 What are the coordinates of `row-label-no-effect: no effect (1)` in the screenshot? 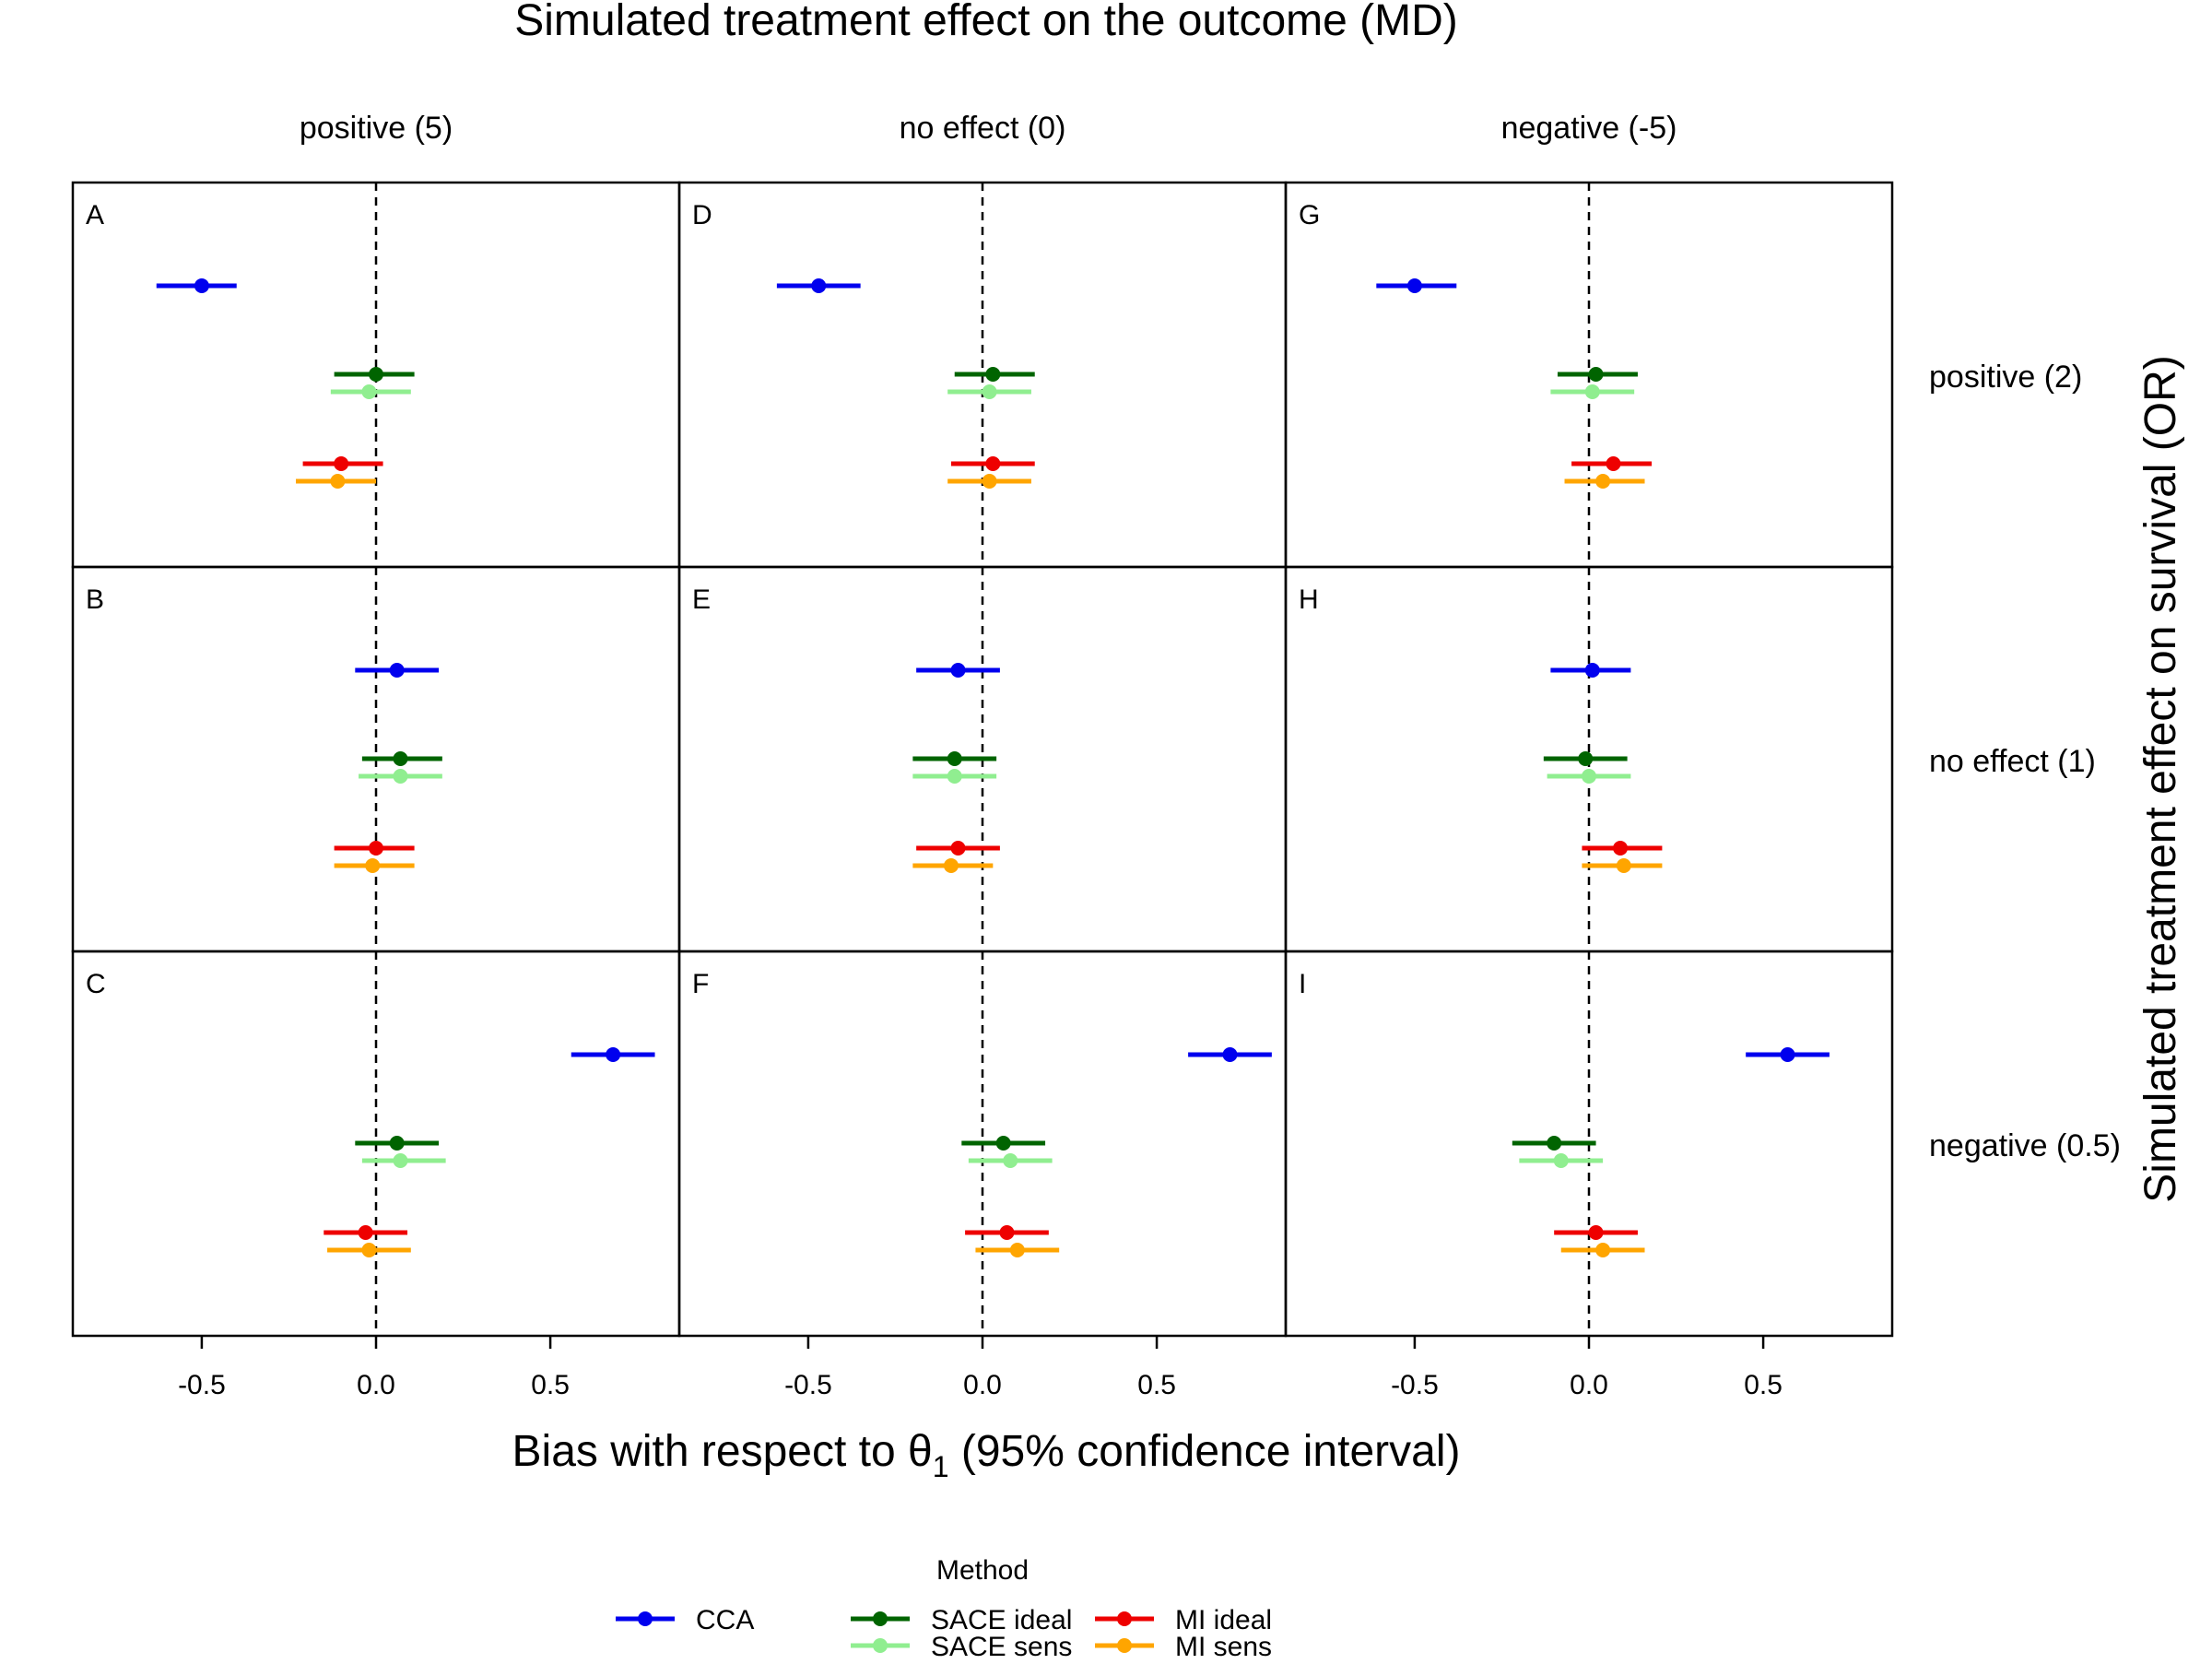 It's located at (2012, 761).